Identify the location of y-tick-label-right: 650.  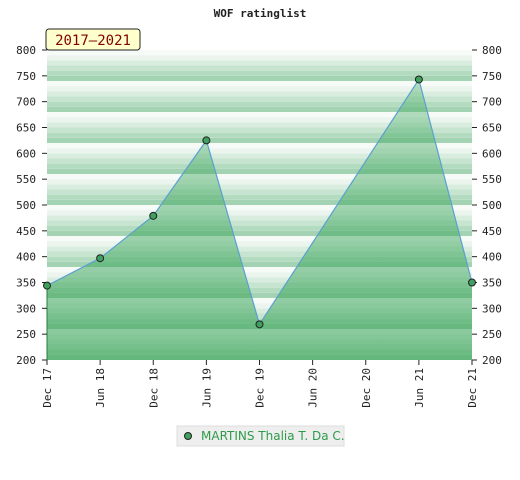
(492, 128).